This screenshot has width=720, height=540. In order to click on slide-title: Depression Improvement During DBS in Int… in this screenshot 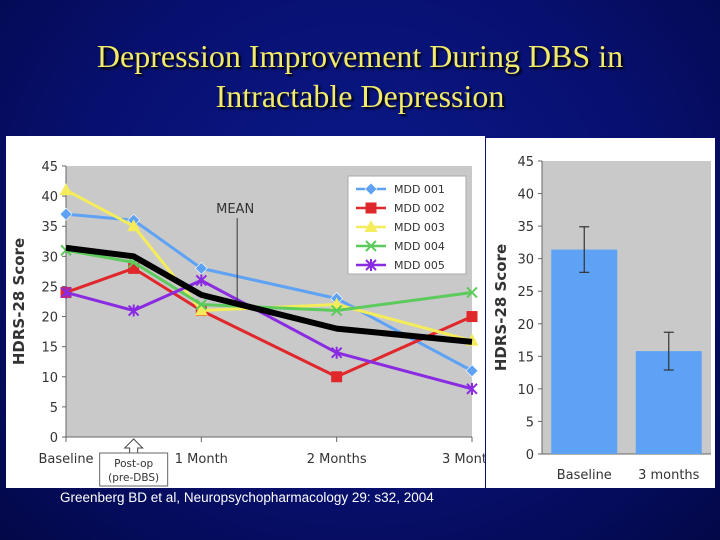, I will do `click(360, 76)`.